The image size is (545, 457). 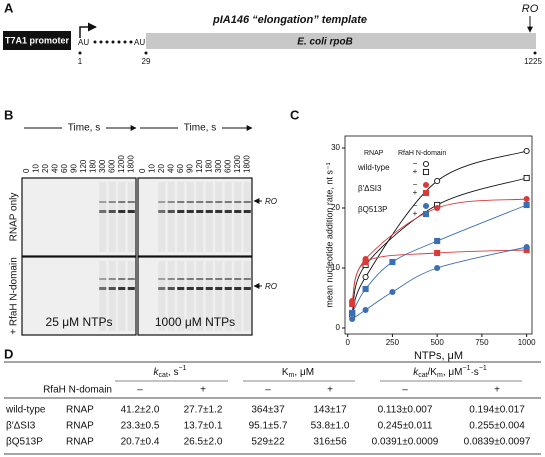 I want to click on gene-label: E. coli rpoB, so click(x=325, y=42).